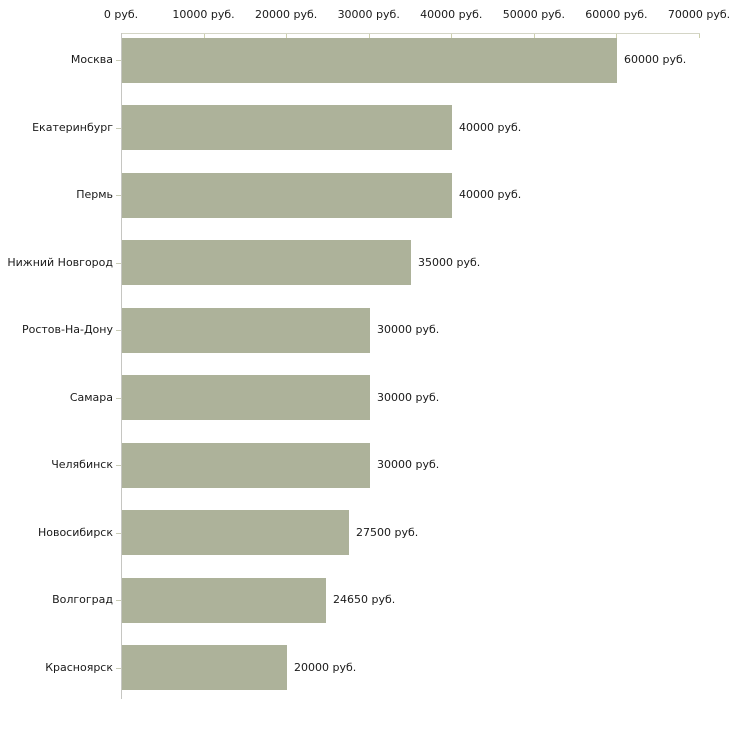  What do you see at coordinates (203, 14) in the screenshot?
I see `x-axis-tick-label: 10000 руб.` at bounding box center [203, 14].